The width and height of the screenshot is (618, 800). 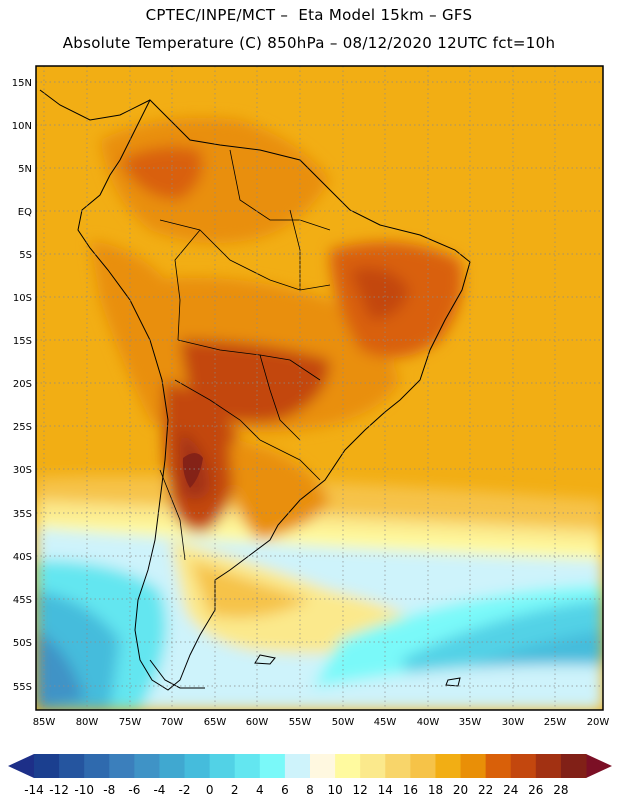 I want to click on colorbar-underflow-triangle, so click(x=21, y=766).